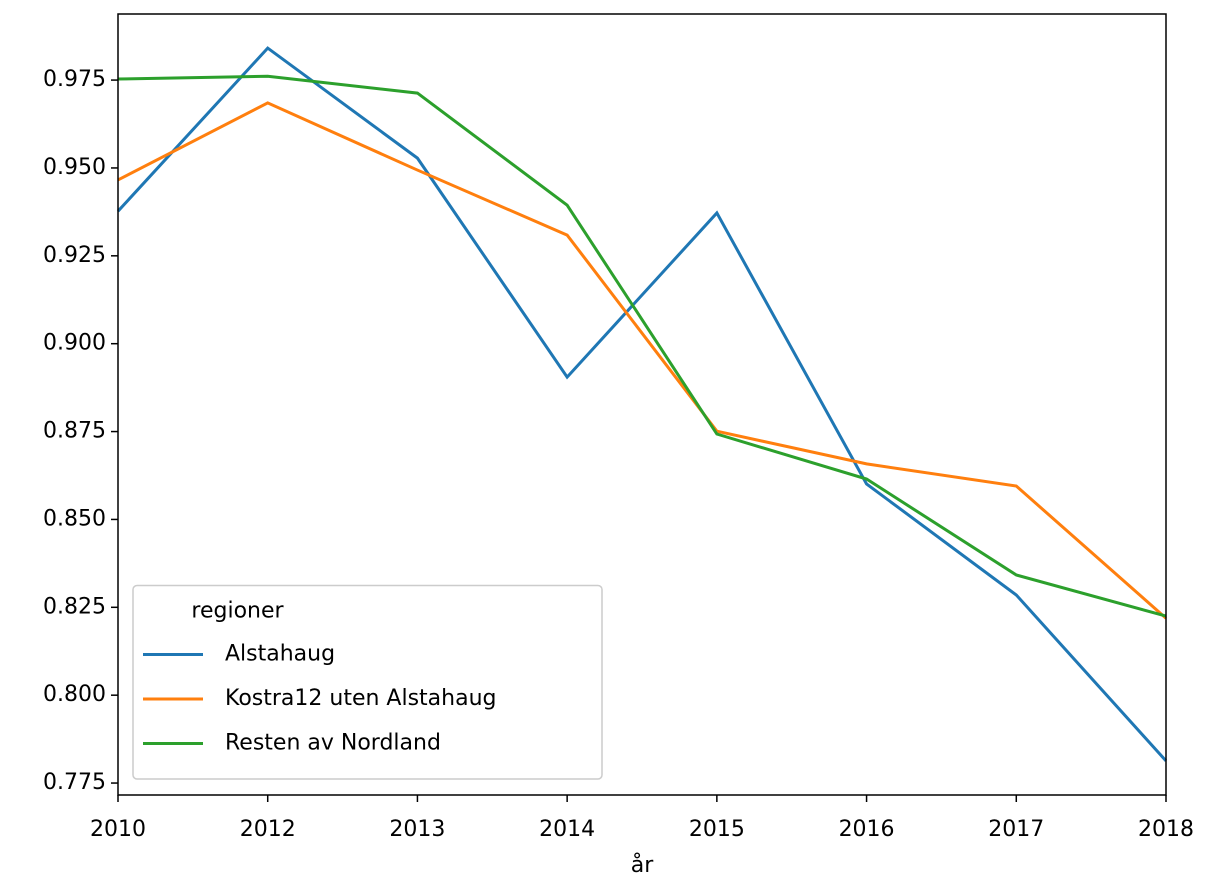 Image resolution: width=1206 pixels, height=880 pixels. Describe the element at coordinates (237, 611) in the screenshot. I see `legend-title: regioner` at that location.